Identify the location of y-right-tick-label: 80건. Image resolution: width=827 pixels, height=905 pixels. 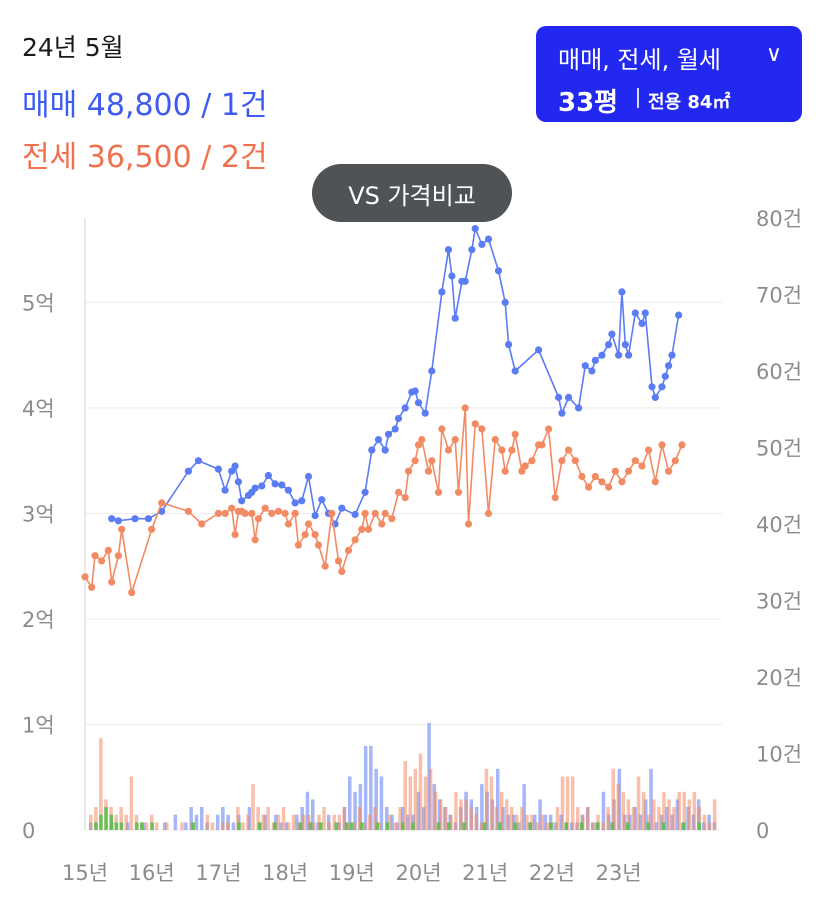
(779, 219).